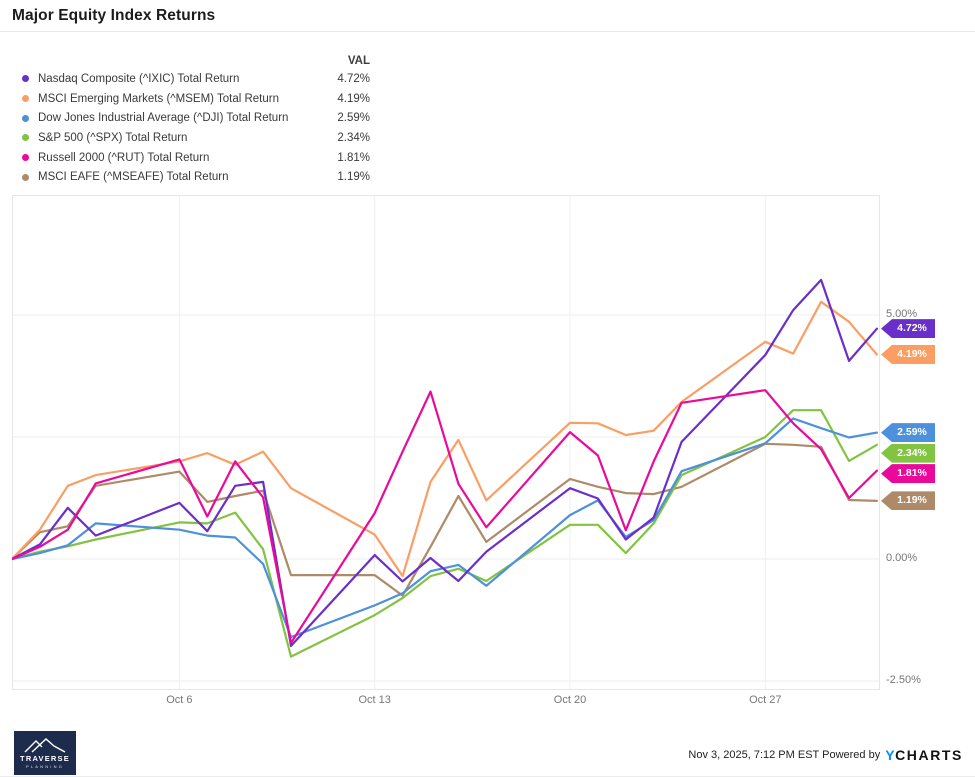 The width and height of the screenshot is (975, 777). Describe the element at coordinates (353, 98) in the screenshot. I see `legend-series-value: 4.19%` at that location.